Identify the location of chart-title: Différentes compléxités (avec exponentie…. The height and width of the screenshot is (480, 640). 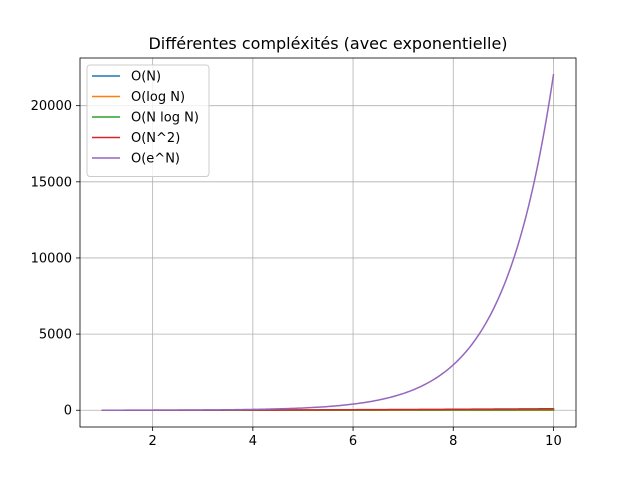
(327, 43).